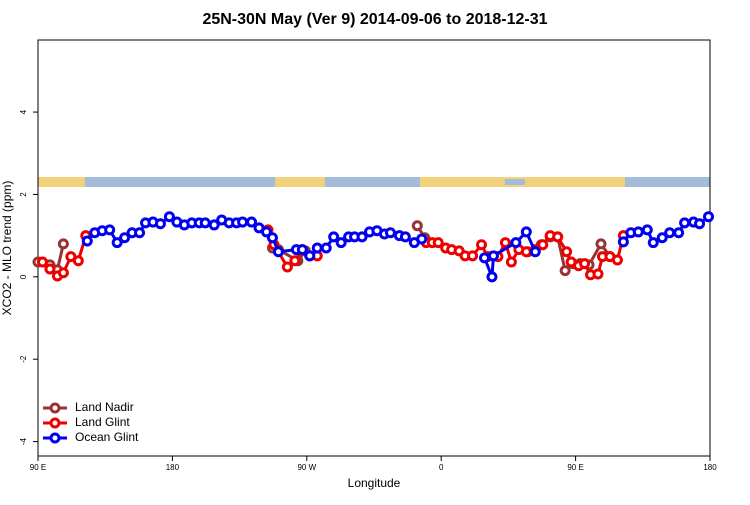  I want to click on map-strip, so click(374, 182).